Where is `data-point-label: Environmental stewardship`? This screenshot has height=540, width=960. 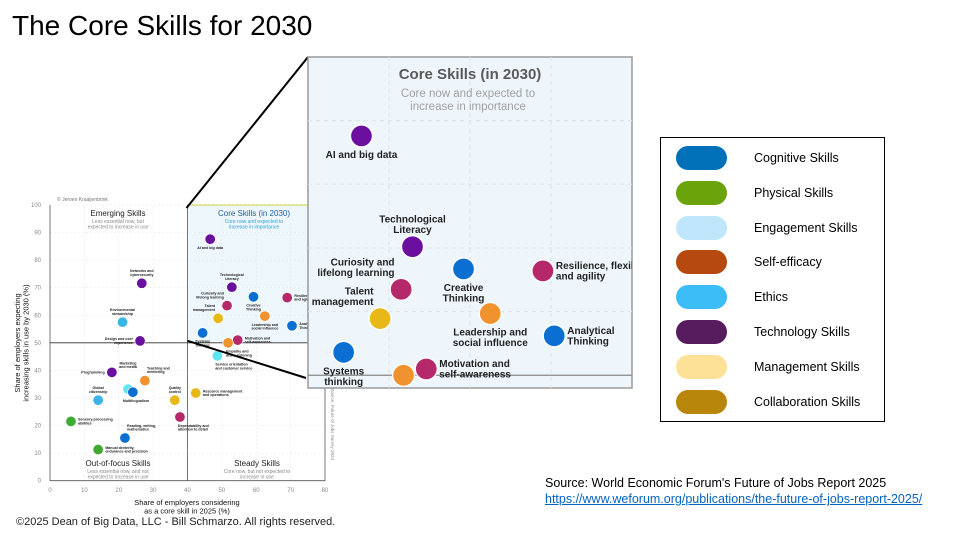 data-point-label: Environmental stewardship is located at coordinates (122, 312).